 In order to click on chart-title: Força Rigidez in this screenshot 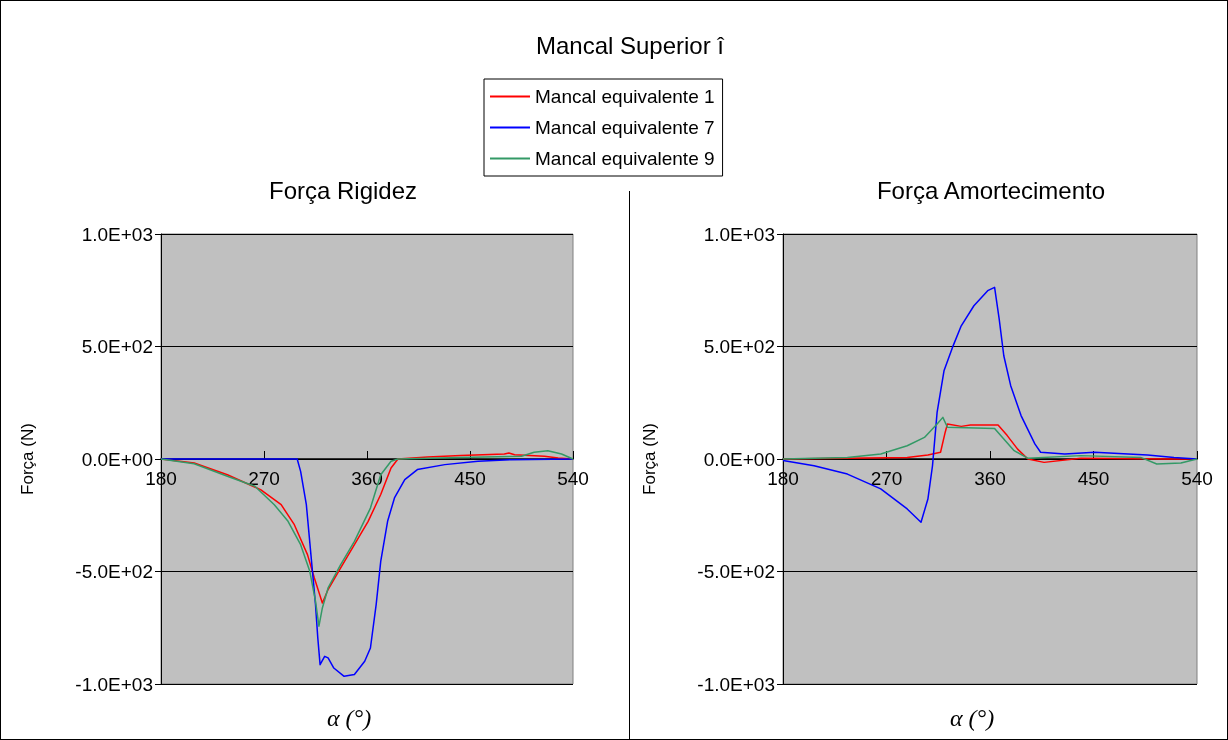, I will do `click(343, 190)`.